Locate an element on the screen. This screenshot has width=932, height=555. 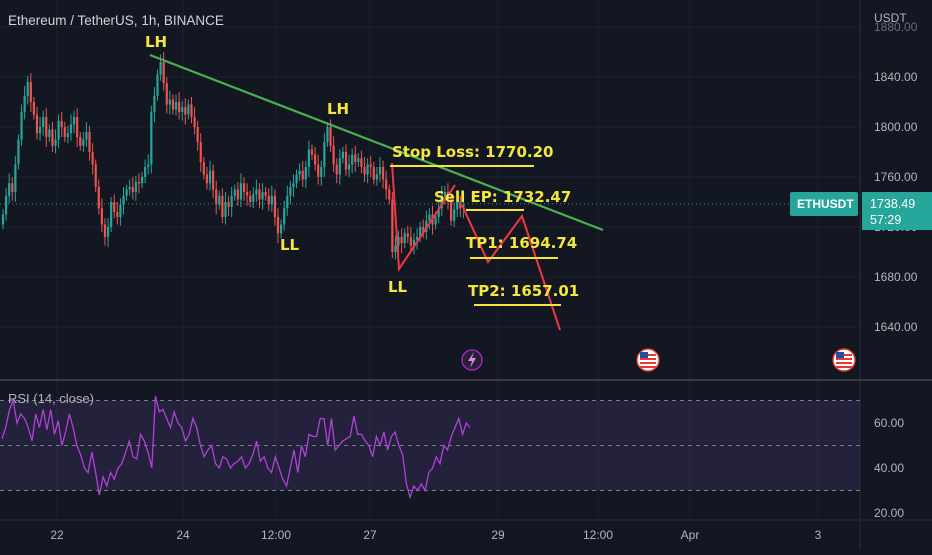
price-badge-bg is located at coordinates (897, 211).